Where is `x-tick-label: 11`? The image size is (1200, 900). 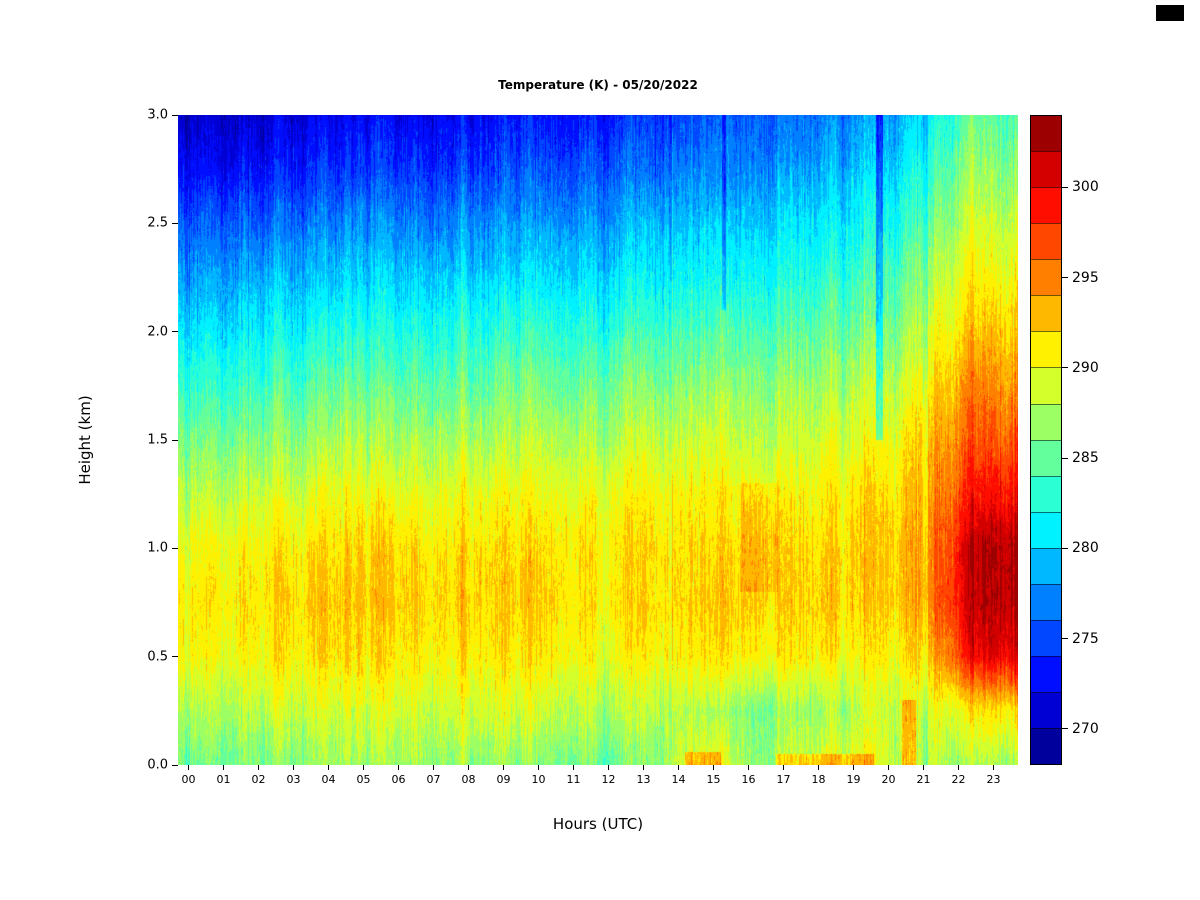
x-tick-label: 11 is located at coordinates (573, 779).